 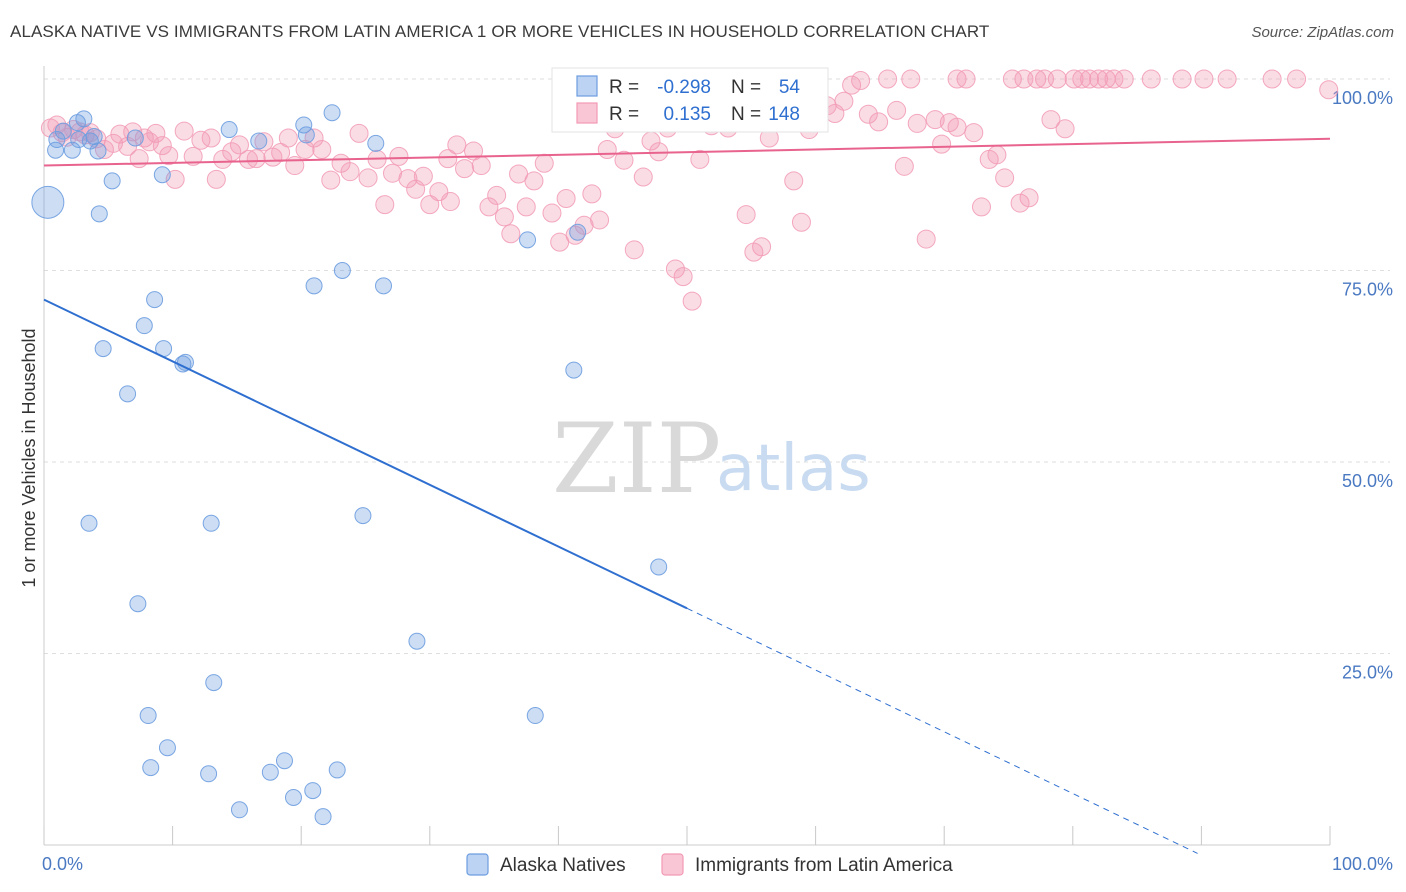 I want to click on legend-swatch-alaska, so click(x=477, y=864).